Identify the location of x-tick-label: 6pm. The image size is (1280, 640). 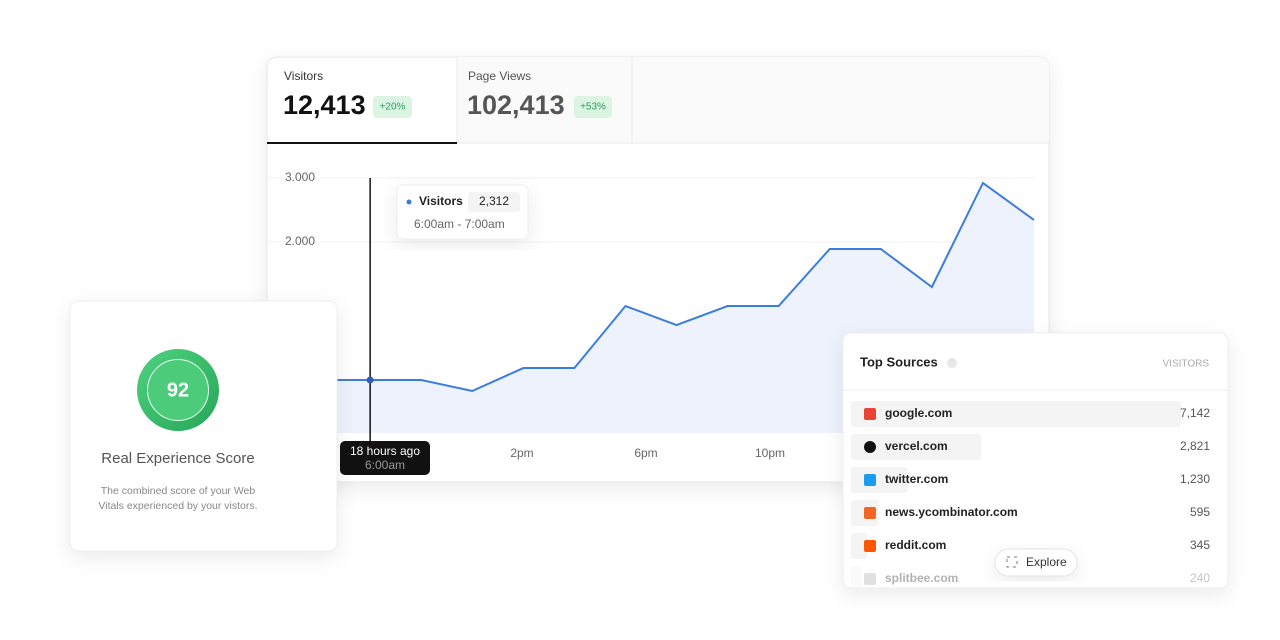
(645, 453).